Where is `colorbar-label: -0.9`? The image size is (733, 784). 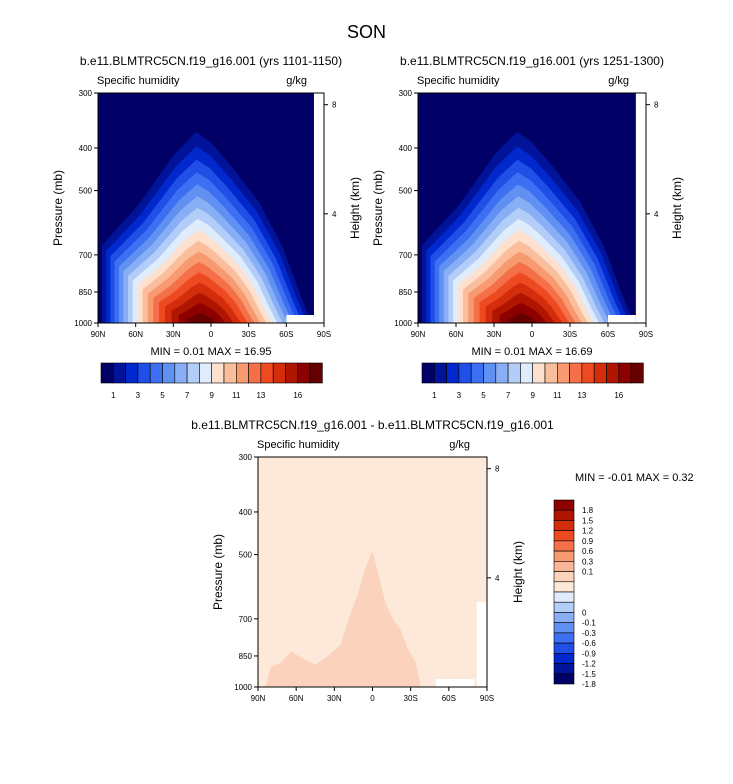 colorbar-label: -0.9 is located at coordinates (589, 653).